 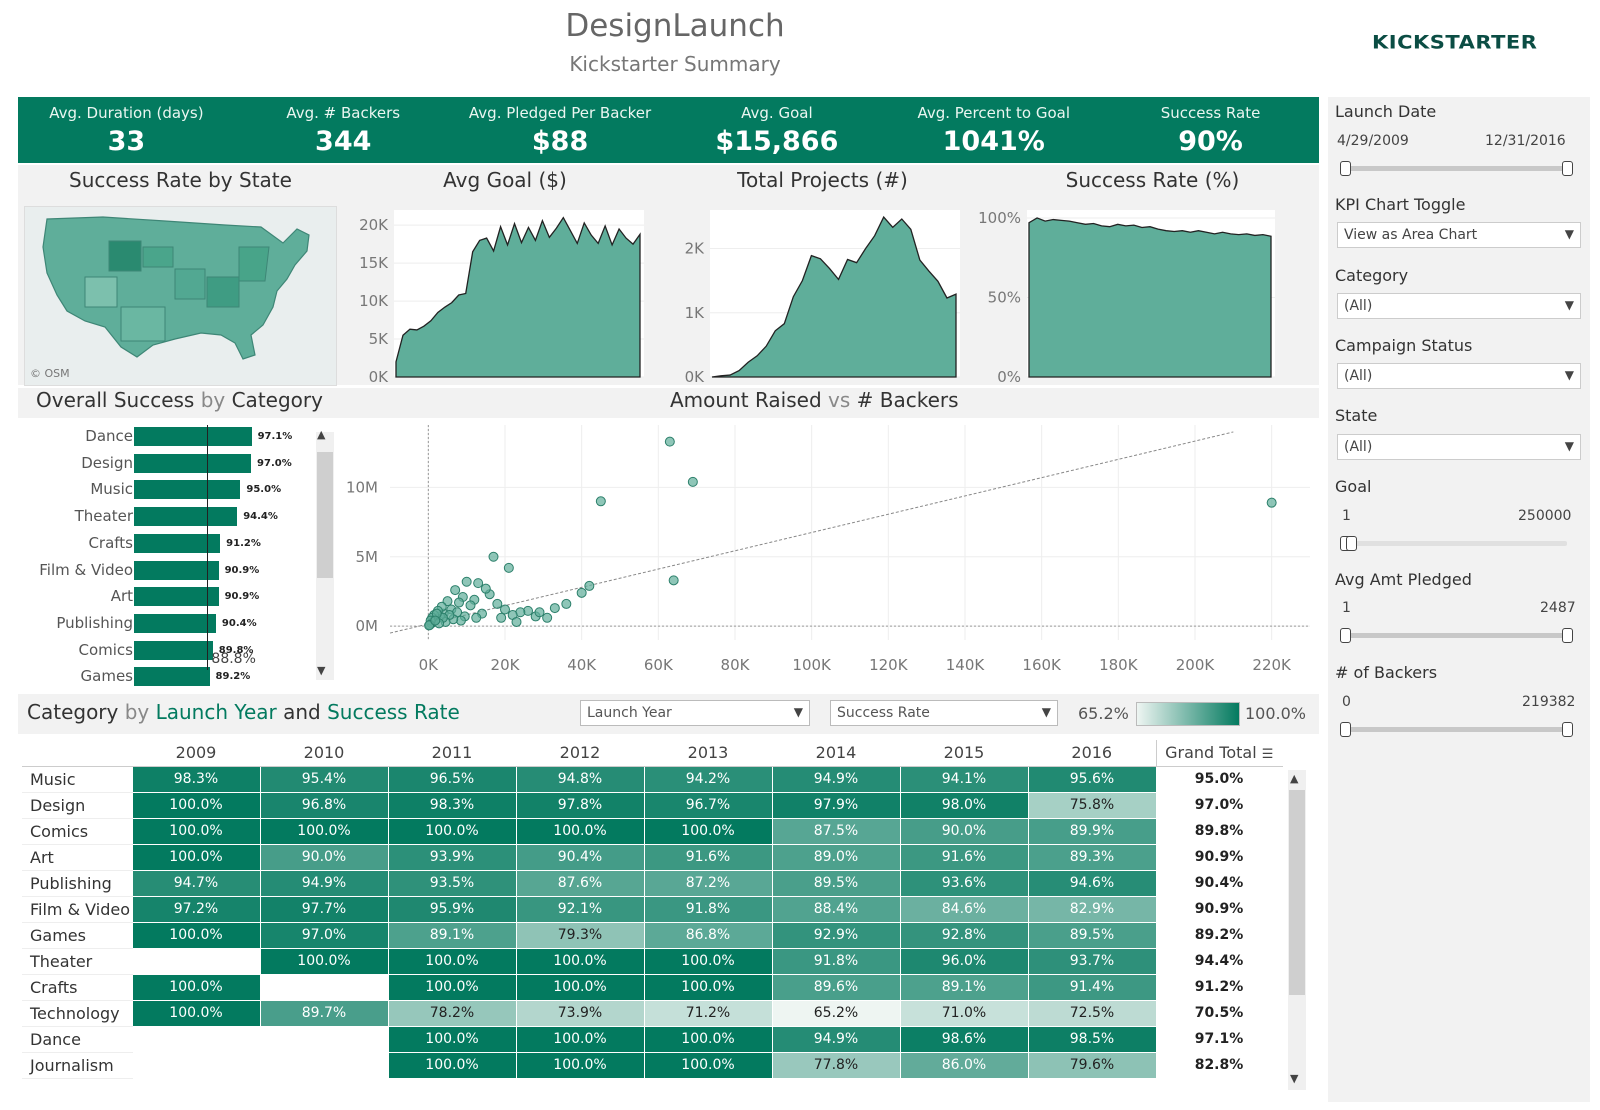 I want to click on category-bar-row: Crafts 91.2%, so click(x=173, y=543).